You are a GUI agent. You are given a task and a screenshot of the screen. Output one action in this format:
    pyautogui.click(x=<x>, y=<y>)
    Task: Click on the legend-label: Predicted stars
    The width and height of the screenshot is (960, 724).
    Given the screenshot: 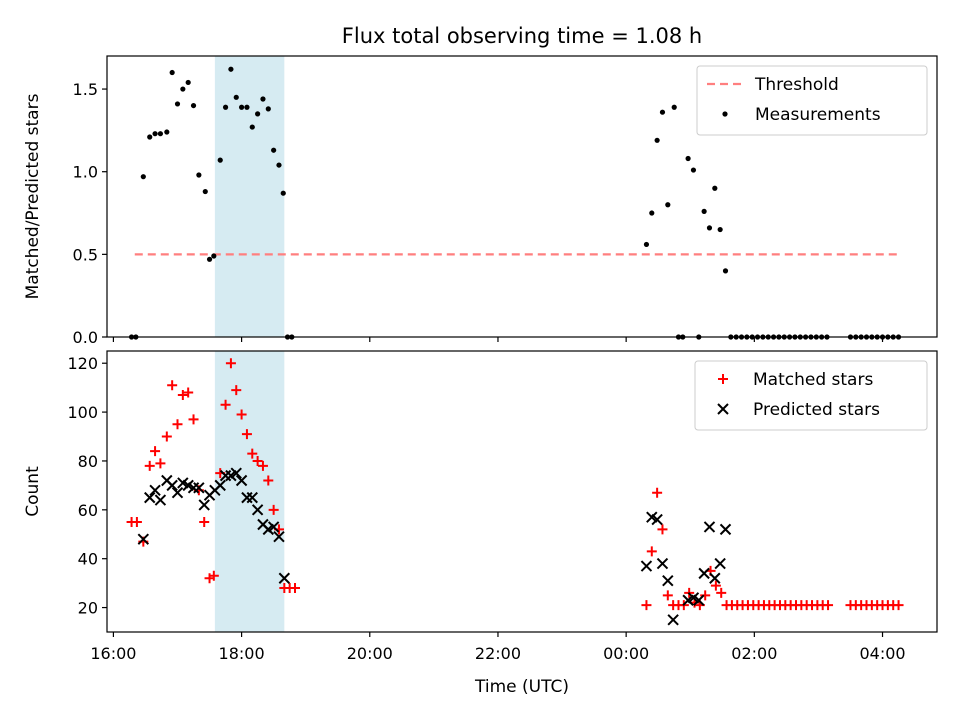 What is the action you would take?
    pyautogui.click(x=816, y=410)
    